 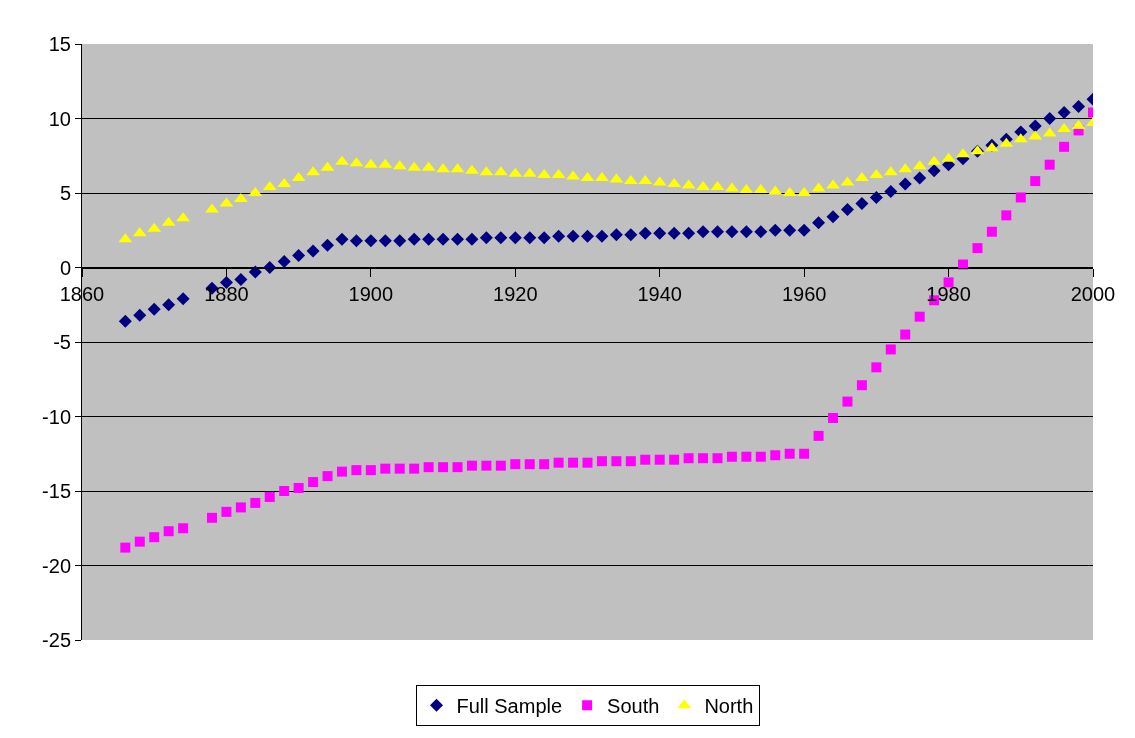 What do you see at coordinates (226, 293) in the screenshot?
I see `x-tick-label: 1880` at bounding box center [226, 293].